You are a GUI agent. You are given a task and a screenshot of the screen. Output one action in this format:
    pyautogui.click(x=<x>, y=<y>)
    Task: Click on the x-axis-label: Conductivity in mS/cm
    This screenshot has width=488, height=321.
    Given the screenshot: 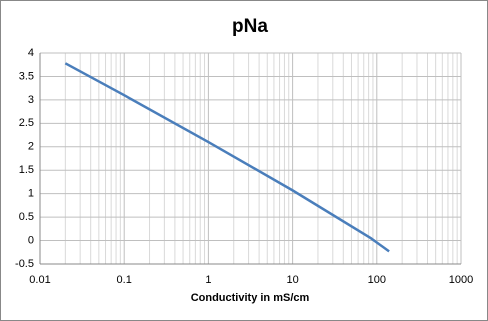 What is the action you would take?
    pyautogui.click(x=250, y=298)
    